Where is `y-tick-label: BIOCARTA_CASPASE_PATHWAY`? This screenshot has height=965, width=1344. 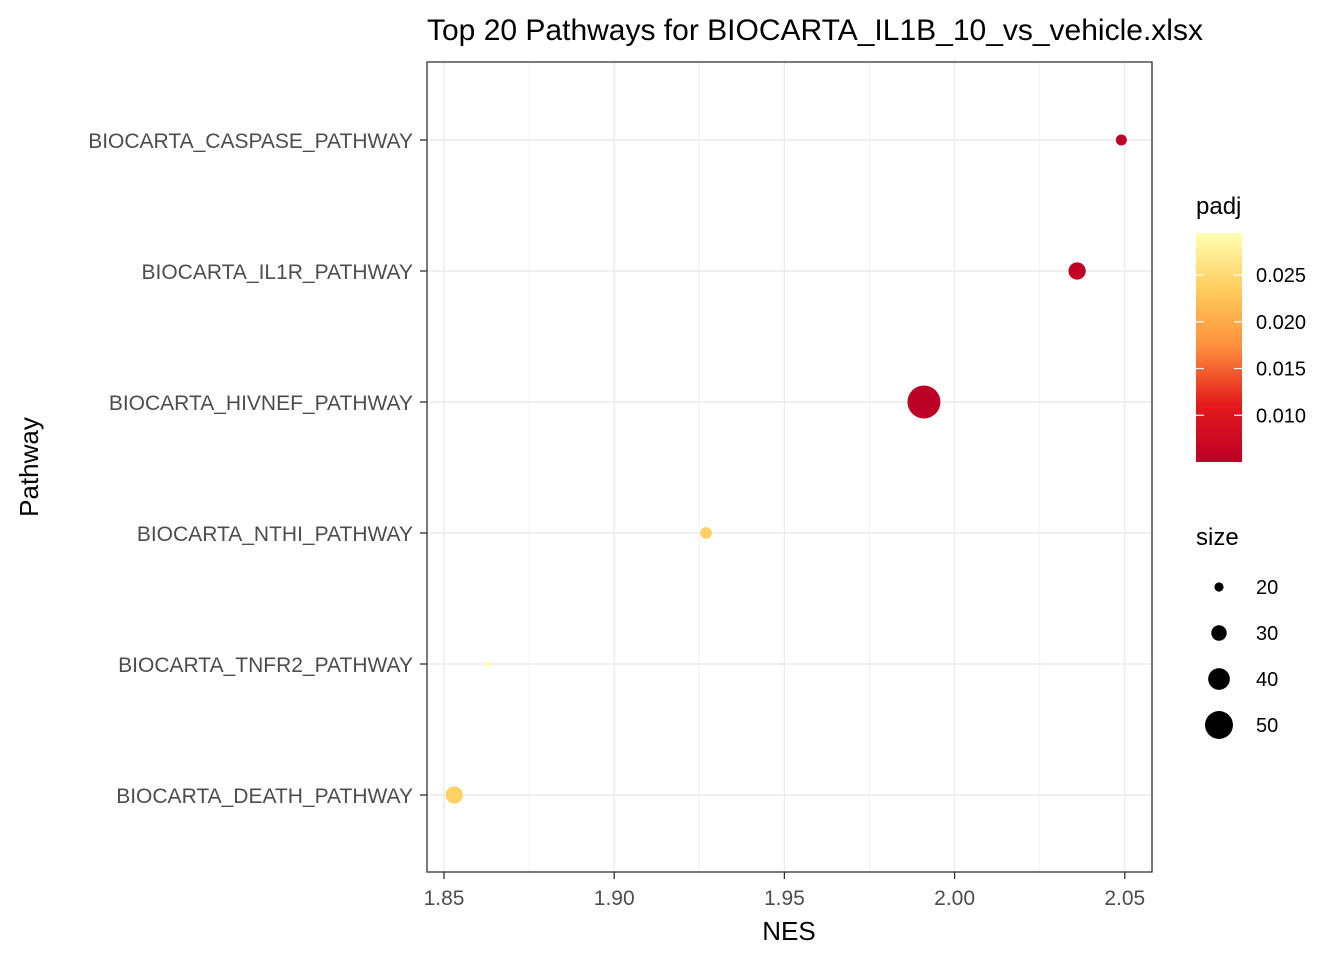
y-tick-label: BIOCARTA_CASPASE_PATHWAY is located at coordinates (250, 141).